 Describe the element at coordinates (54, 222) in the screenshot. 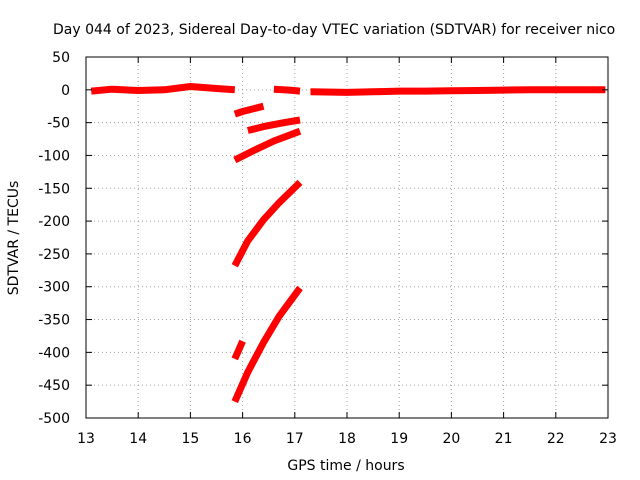

I see `y-tick-label: -200` at that location.